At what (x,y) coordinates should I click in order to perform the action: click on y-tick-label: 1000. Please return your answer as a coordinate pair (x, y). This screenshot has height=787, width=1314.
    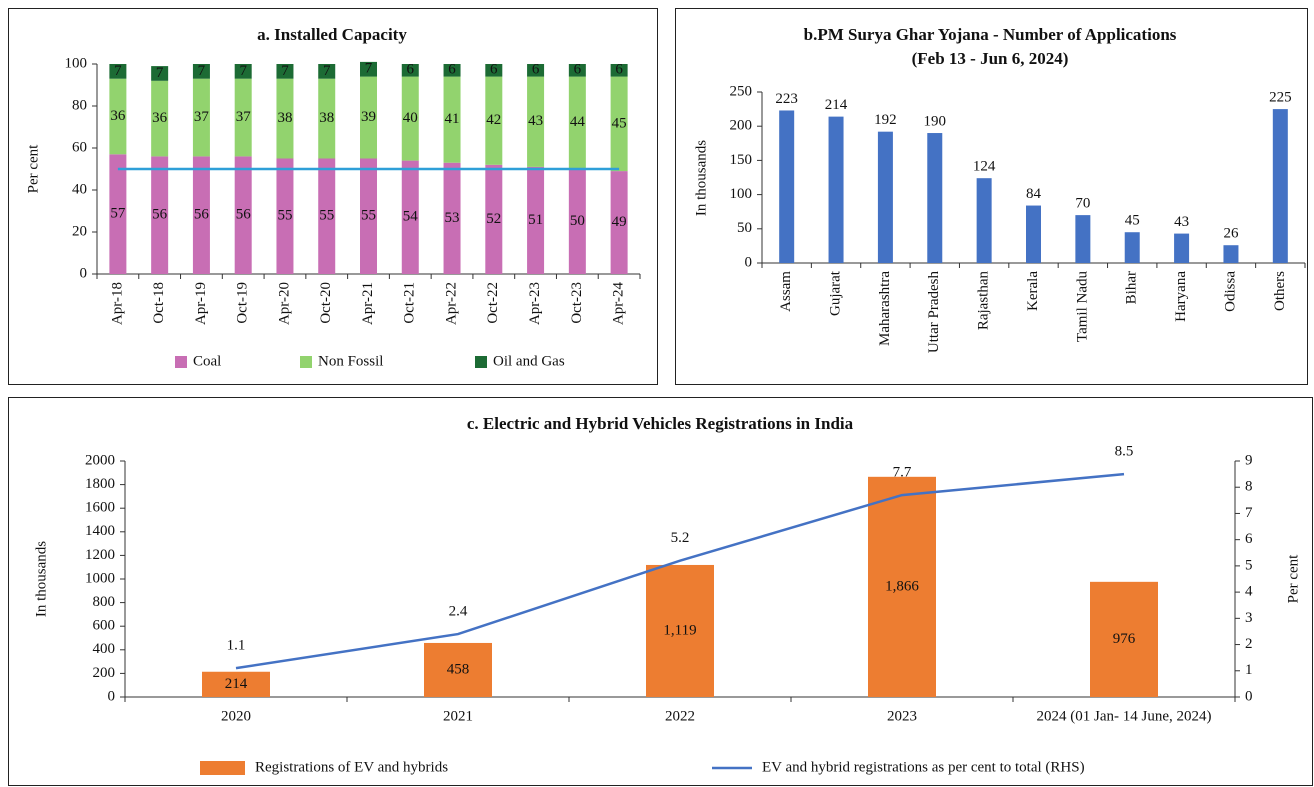
    Looking at the image, I should click on (100, 578).